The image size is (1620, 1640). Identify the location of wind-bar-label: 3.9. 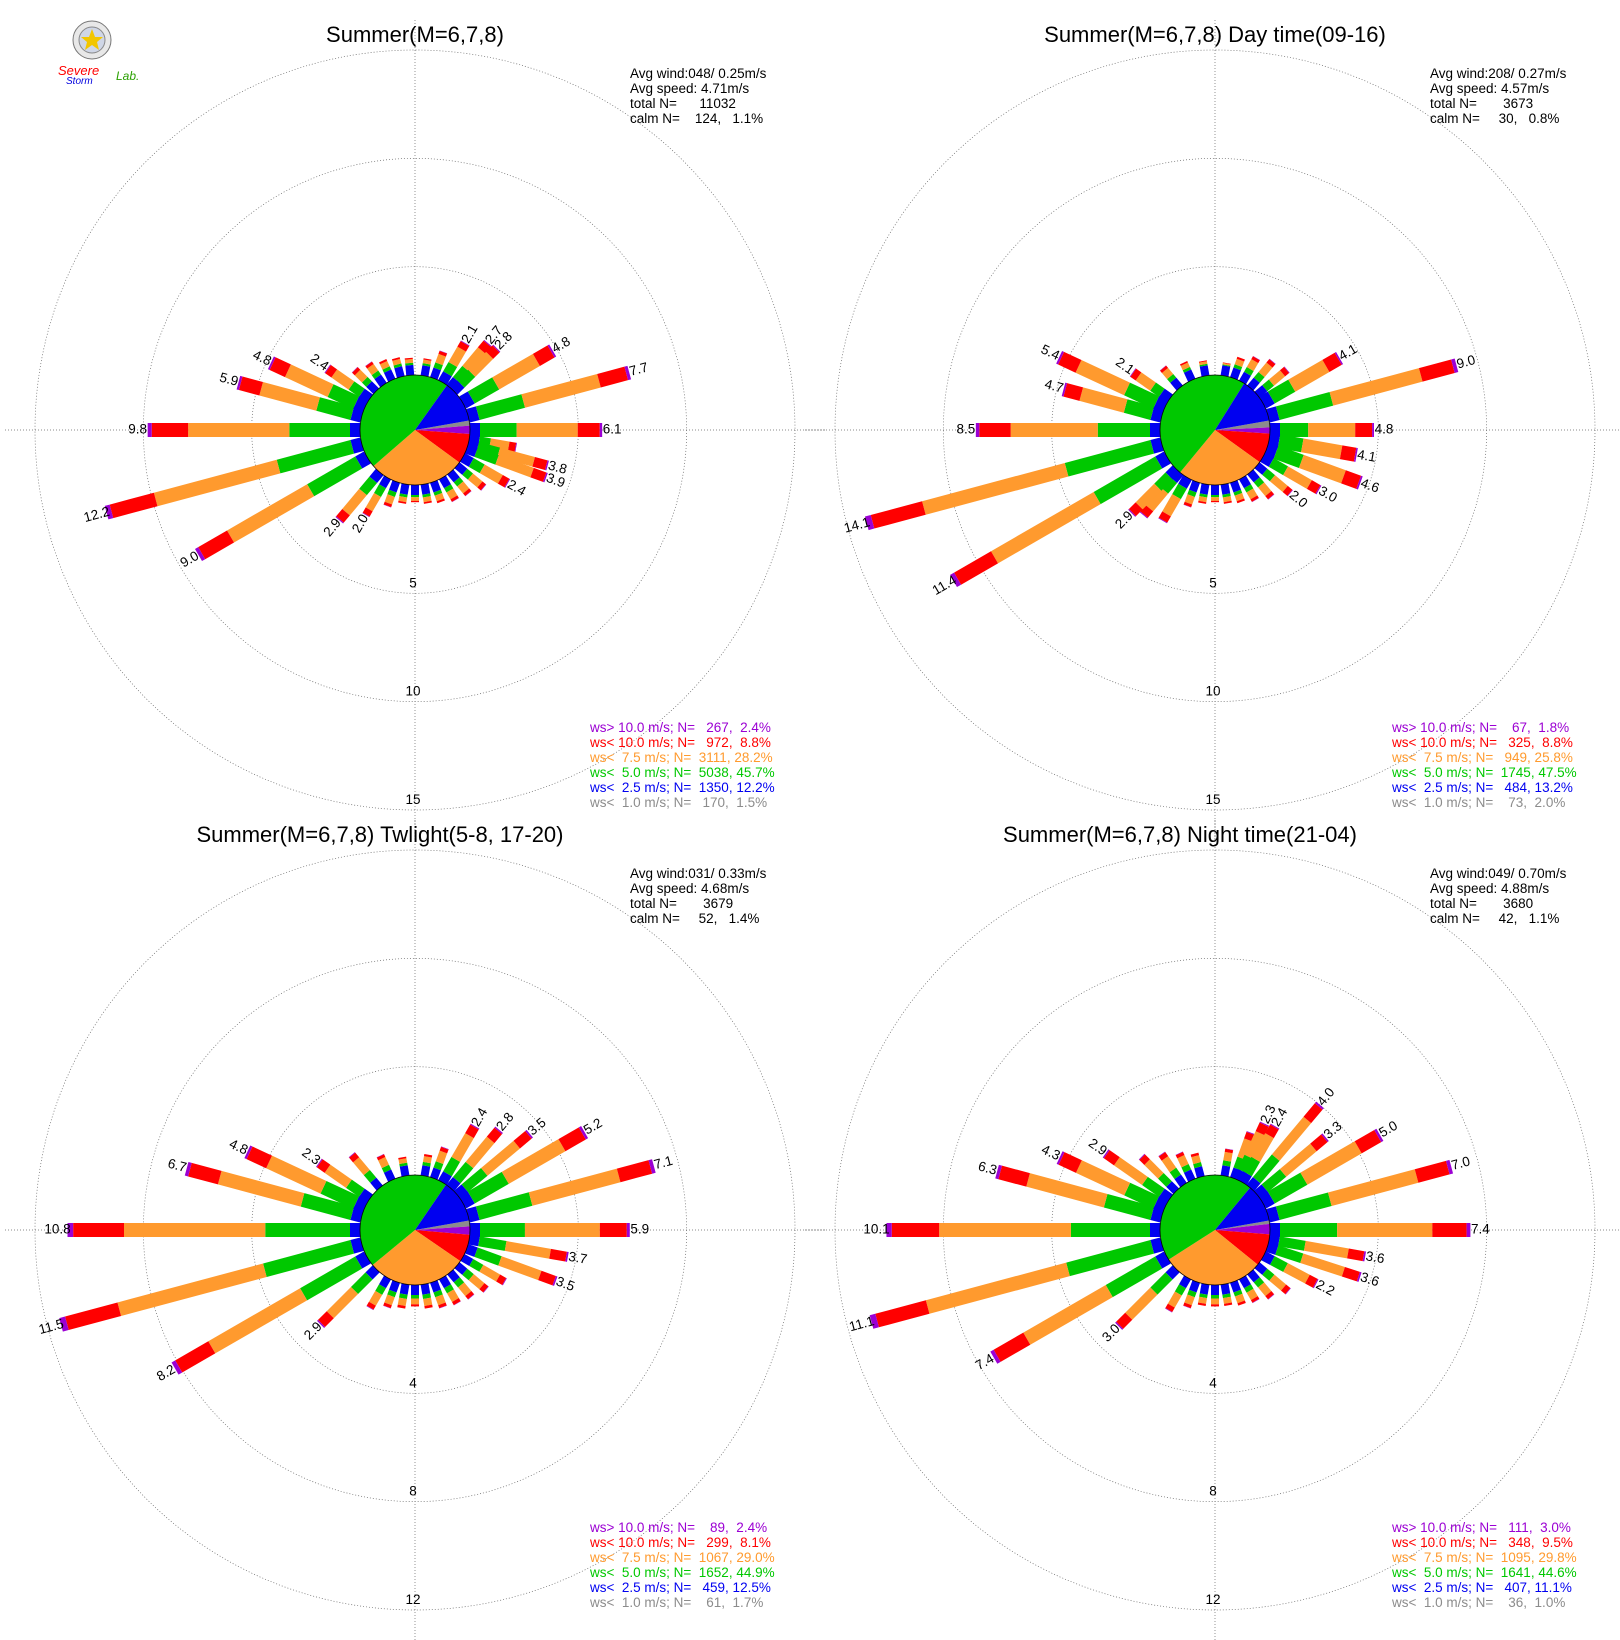
(555, 480).